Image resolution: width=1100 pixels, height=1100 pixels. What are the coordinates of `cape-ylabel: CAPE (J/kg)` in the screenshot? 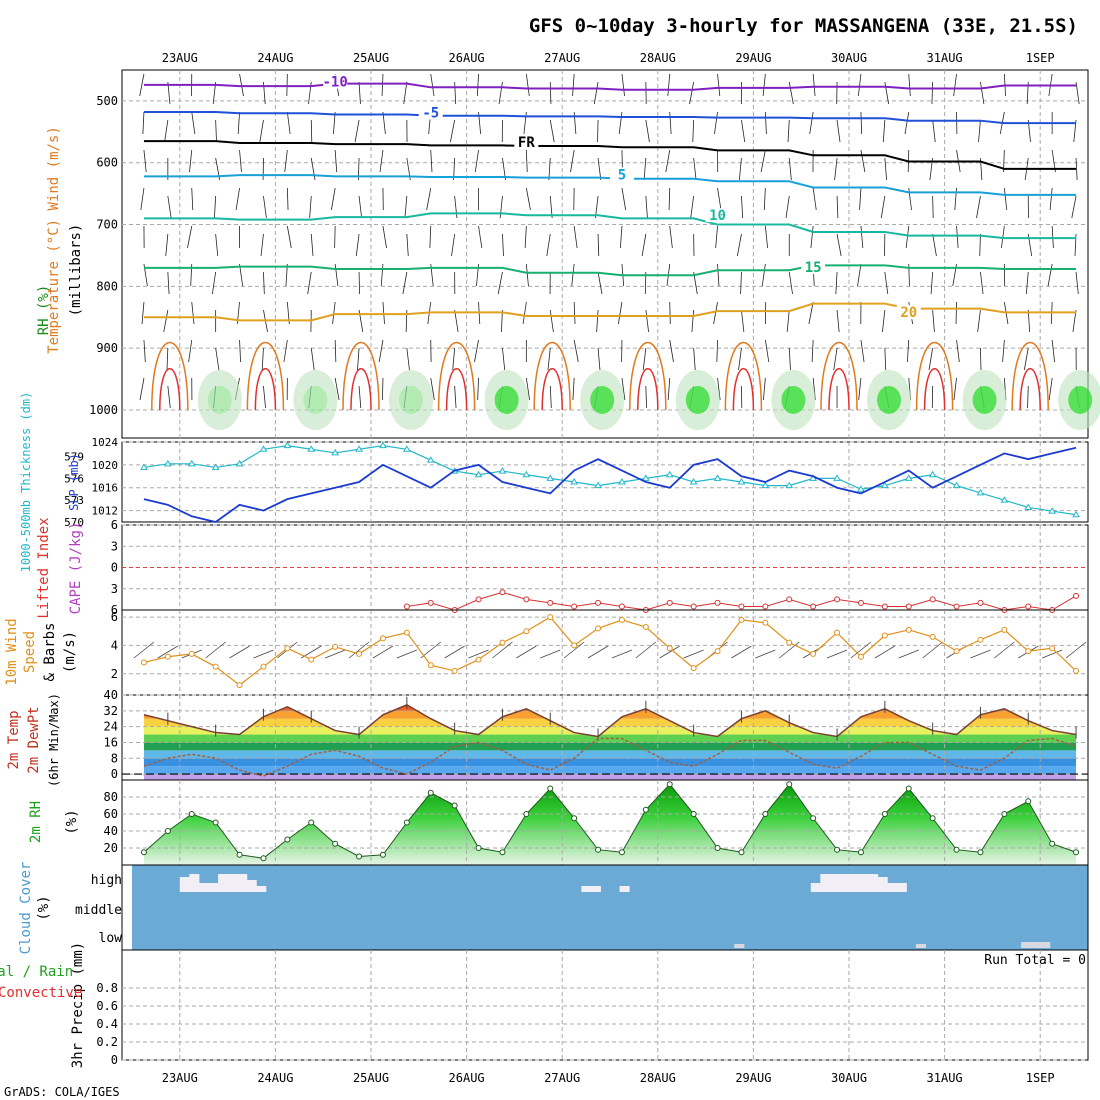 It's located at (76, 568).